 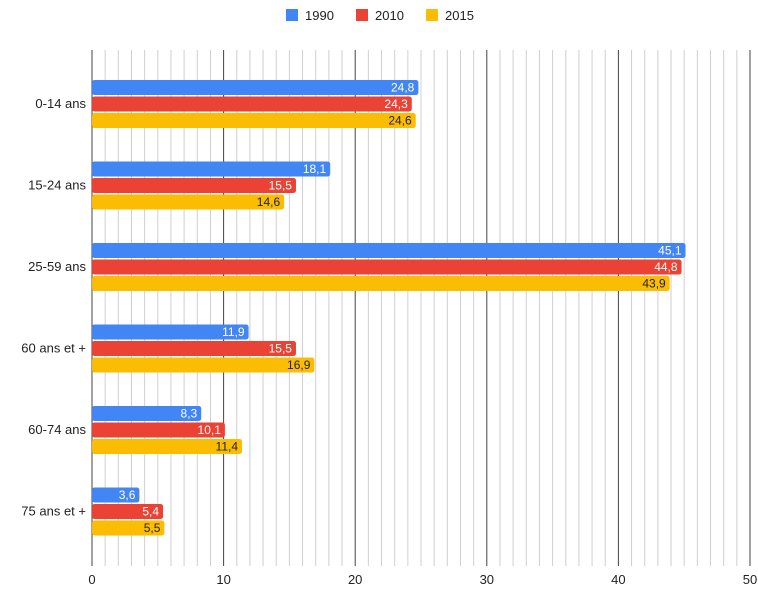 I want to click on data-label: 44,8, so click(x=666, y=267).